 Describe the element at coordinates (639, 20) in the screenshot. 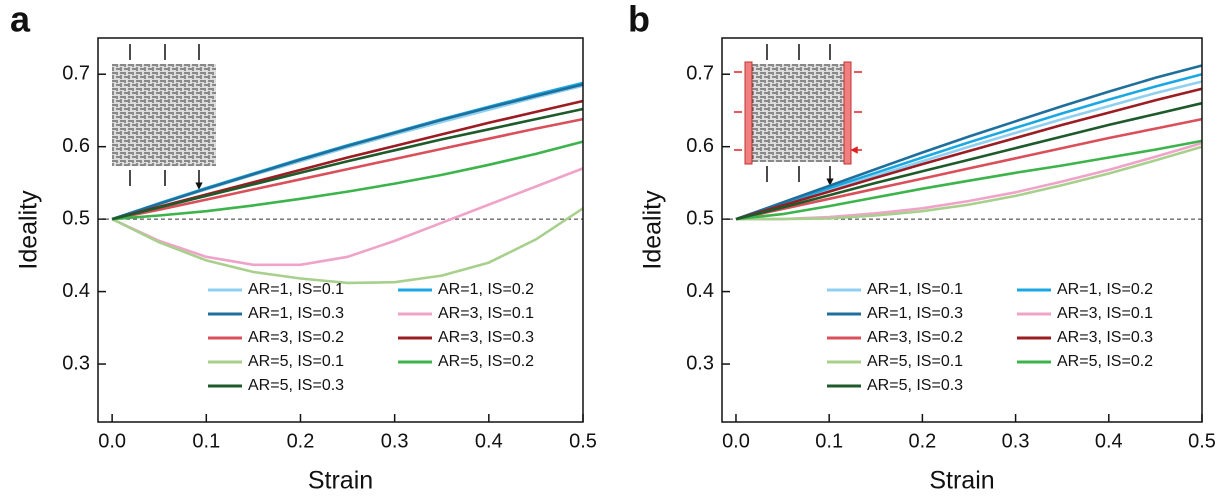

I see `panel-label: b` at that location.